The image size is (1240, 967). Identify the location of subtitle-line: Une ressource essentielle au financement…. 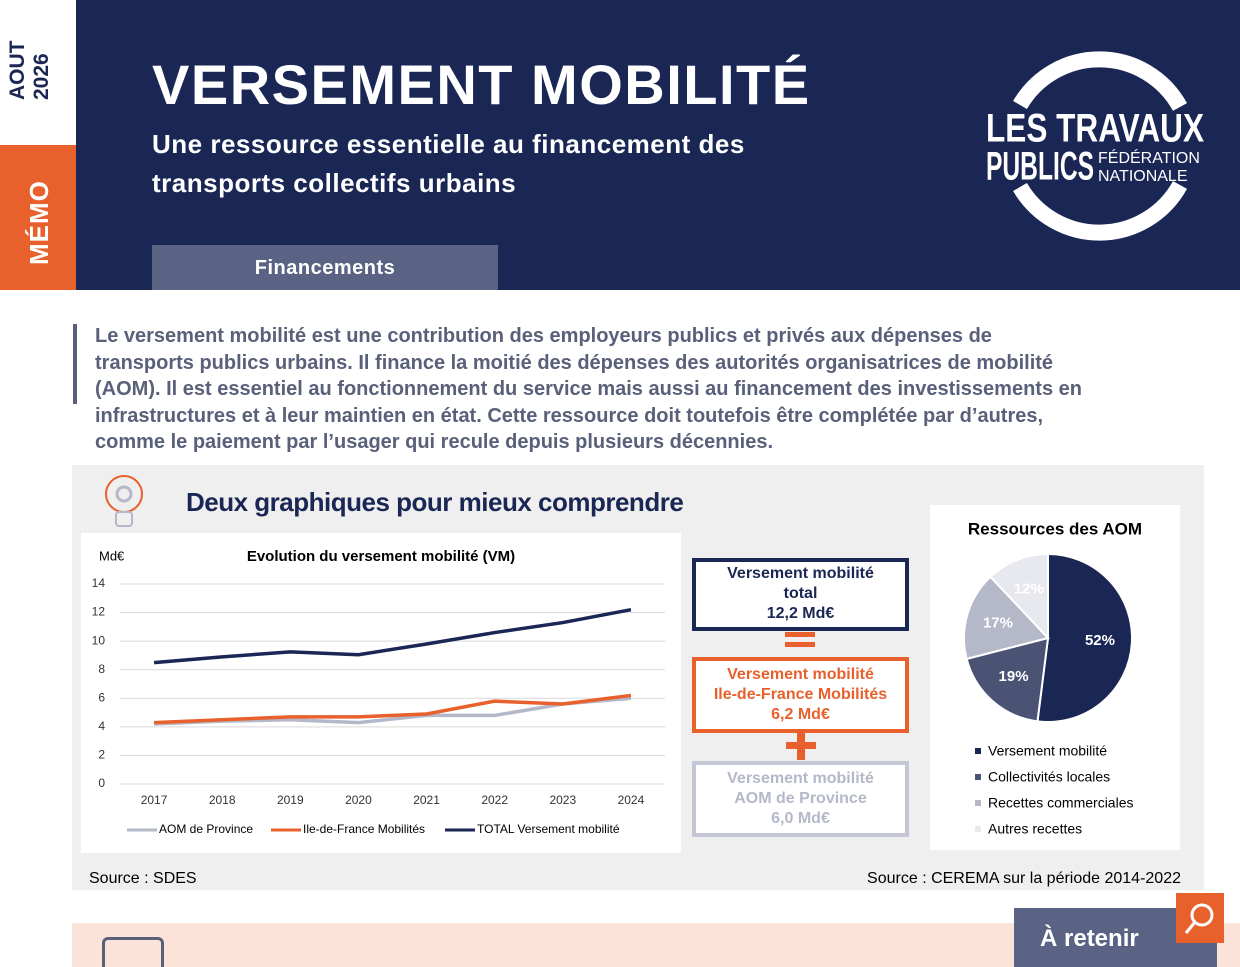
(448, 144).